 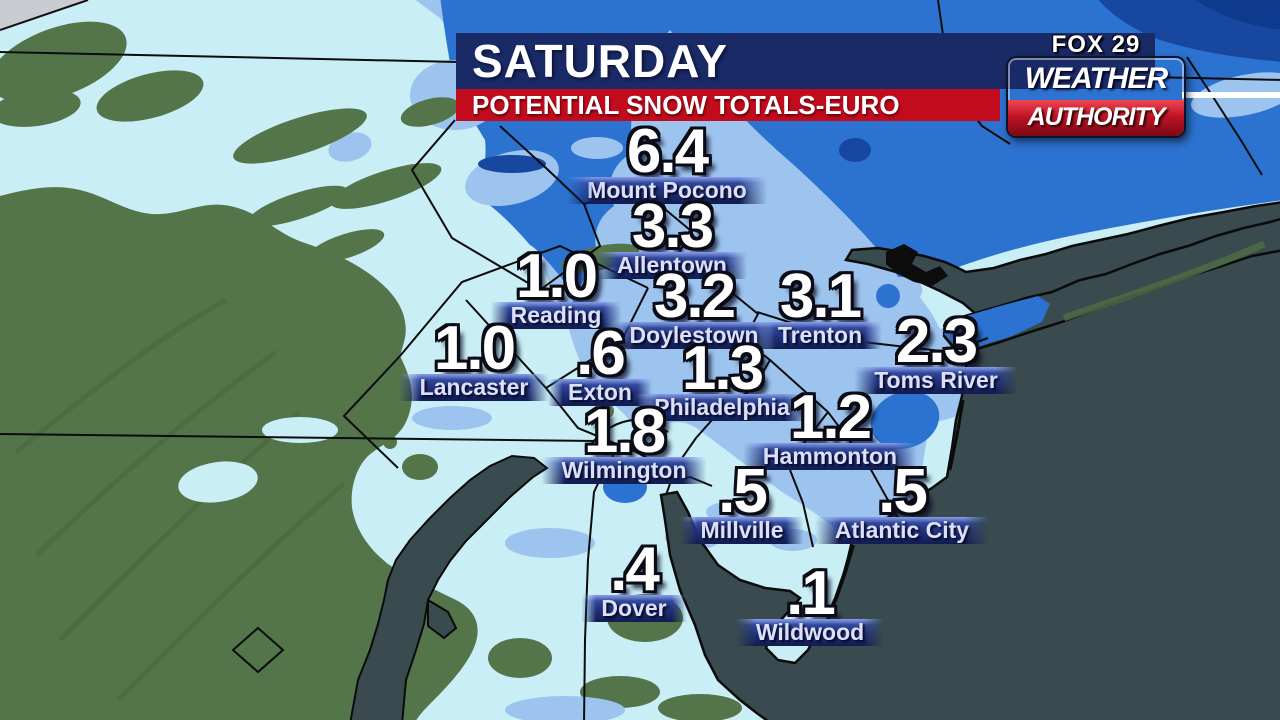 I want to click on snow-total-value: .1, so click(x=811, y=593).